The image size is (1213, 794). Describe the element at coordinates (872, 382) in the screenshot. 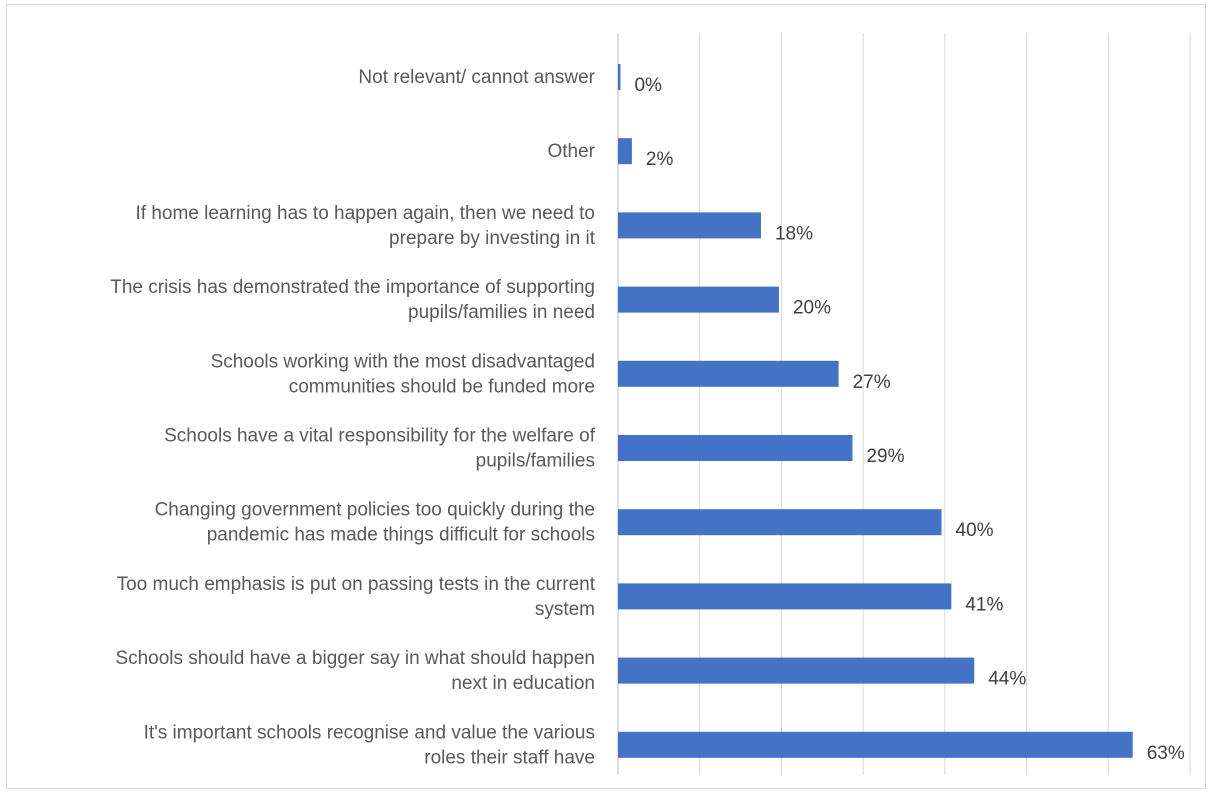

I see `data-label: 27%` at that location.